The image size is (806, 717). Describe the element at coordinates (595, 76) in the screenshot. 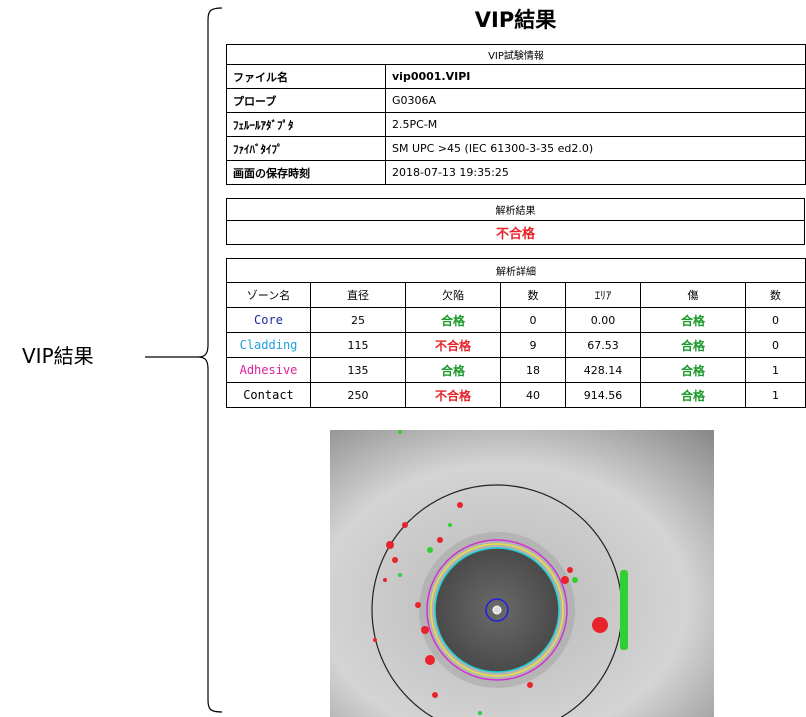

I see `info-value: vip0001.VIPI` at that location.